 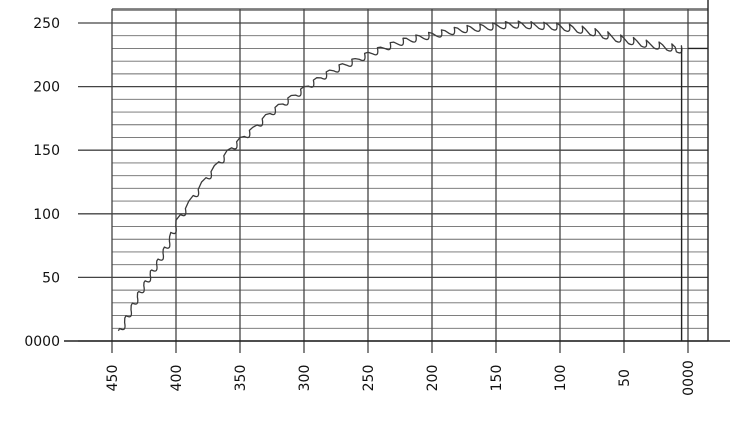 I want to click on x-tick-label: 50, so click(x=625, y=378).